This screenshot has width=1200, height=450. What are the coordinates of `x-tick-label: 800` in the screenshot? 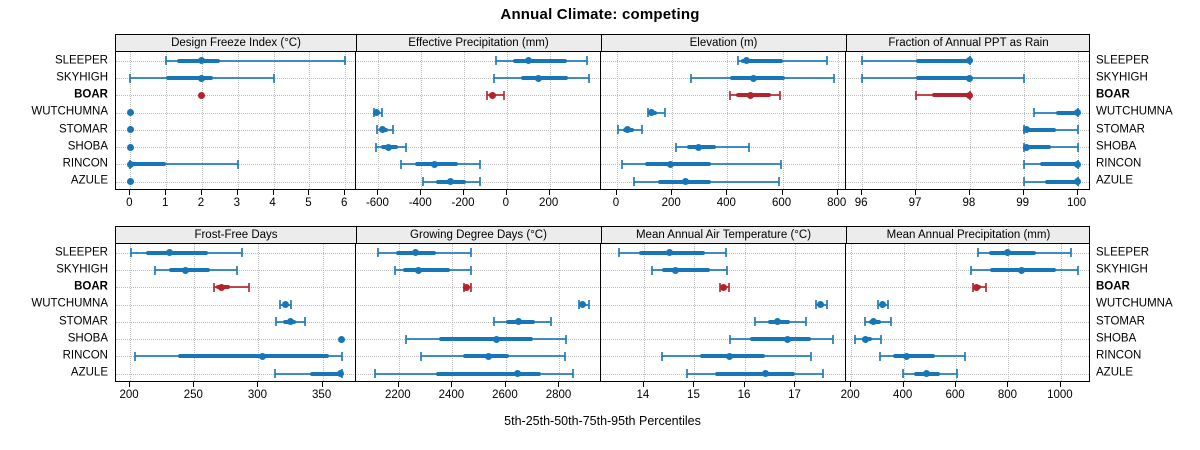 It's located at (837, 203).